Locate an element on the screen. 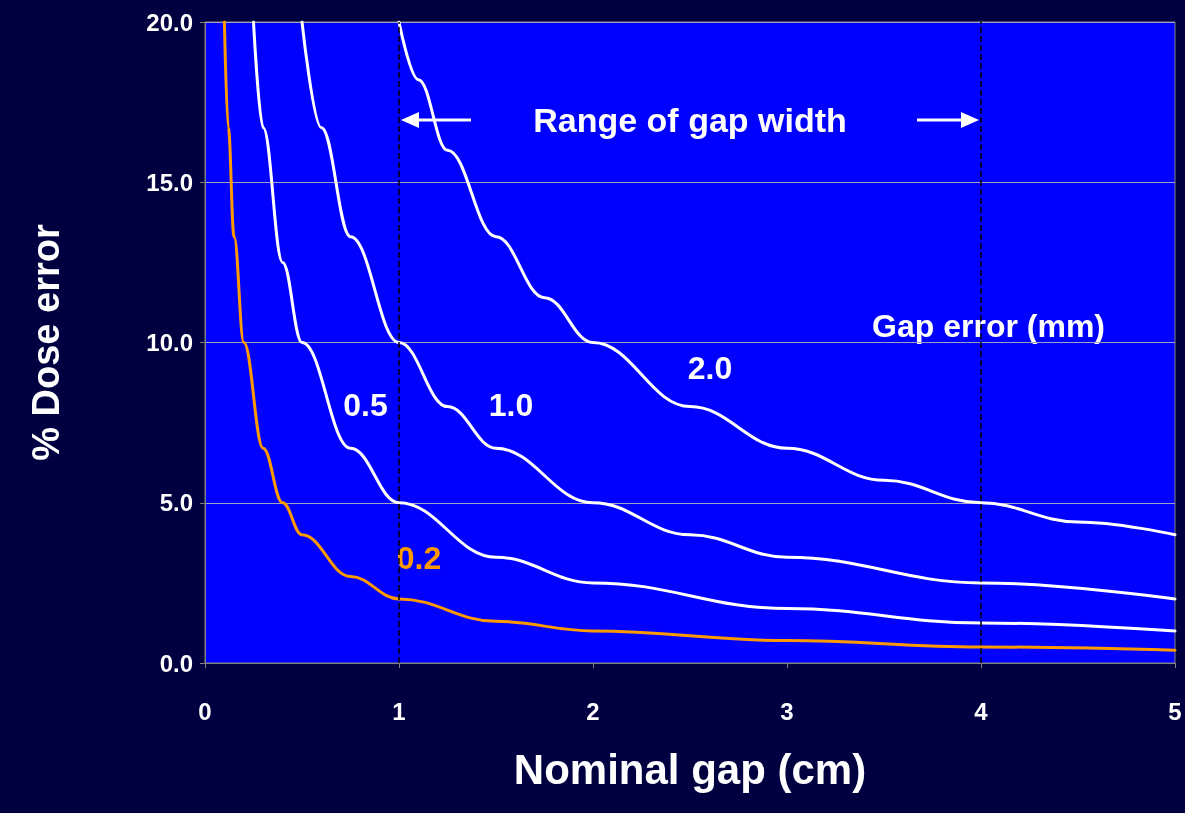 This screenshot has height=813, width=1185. annotation: Range of gap width is located at coordinates (690, 120).